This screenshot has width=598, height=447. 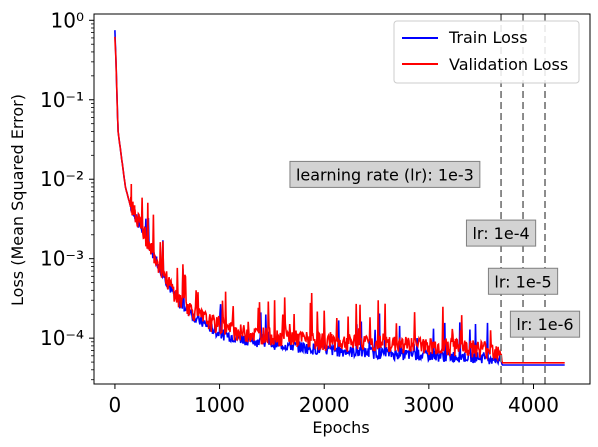 I want to click on legend: Train Loss Validation Loss, so click(x=486, y=52).